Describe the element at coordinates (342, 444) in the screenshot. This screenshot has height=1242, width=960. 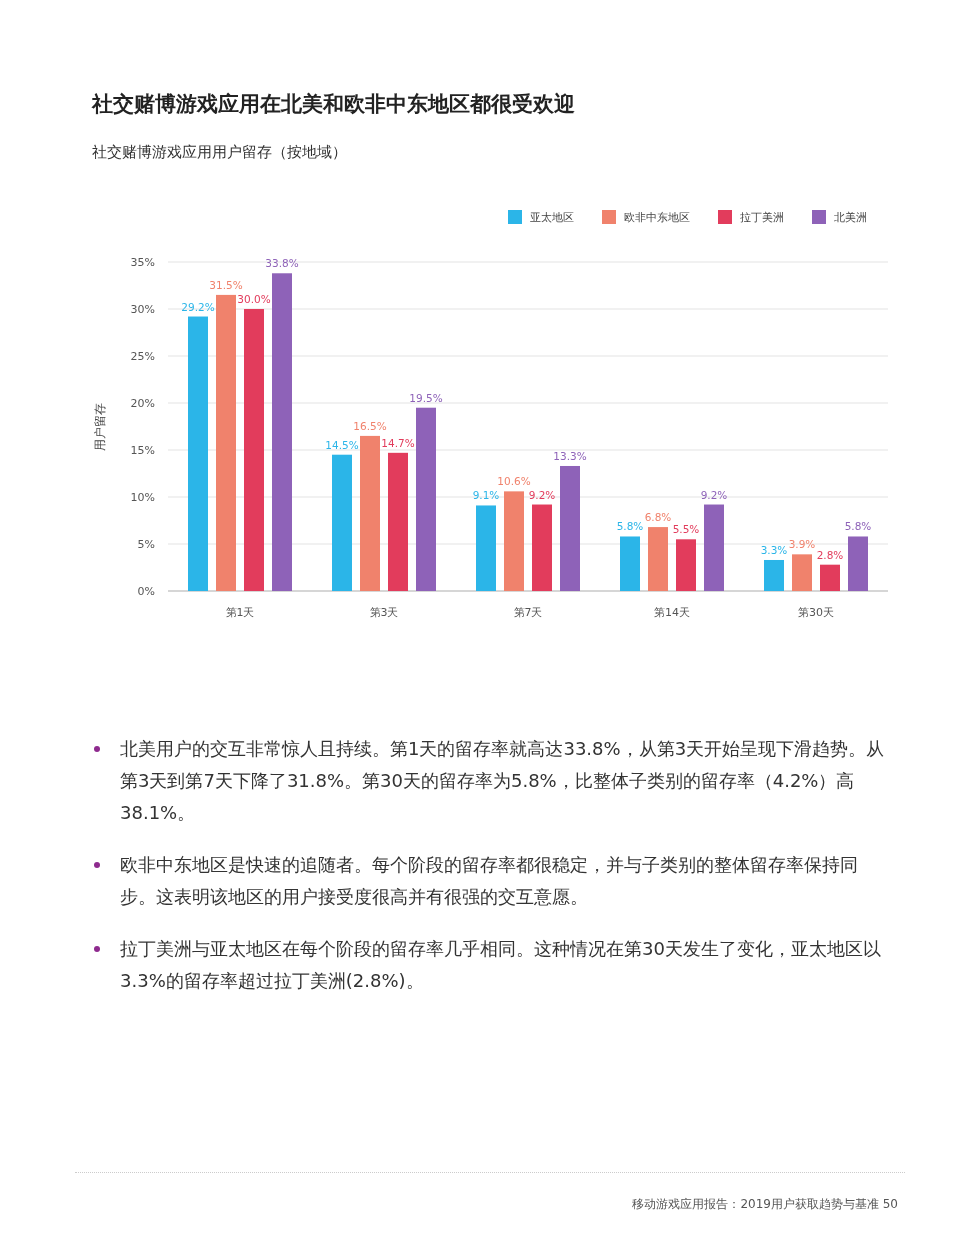
I see `data-label: 14.5%` at that location.